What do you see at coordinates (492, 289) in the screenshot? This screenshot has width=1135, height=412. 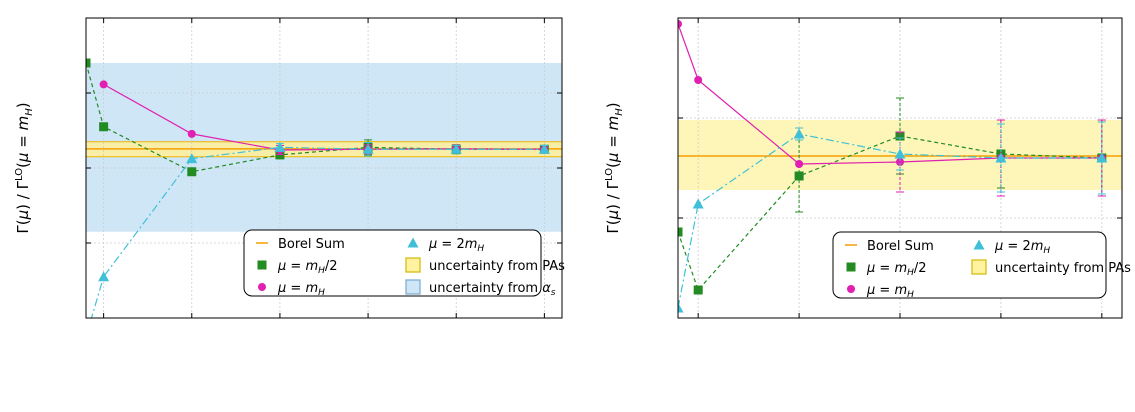 I see `legend-label: uncertainty from αs` at bounding box center [492, 289].